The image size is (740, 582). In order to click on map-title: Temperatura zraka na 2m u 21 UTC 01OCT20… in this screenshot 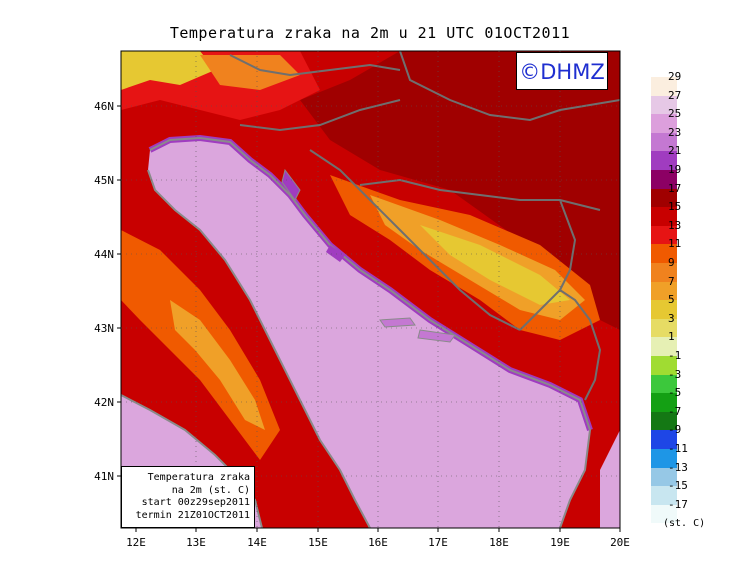, I will do `click(370, 33)`.